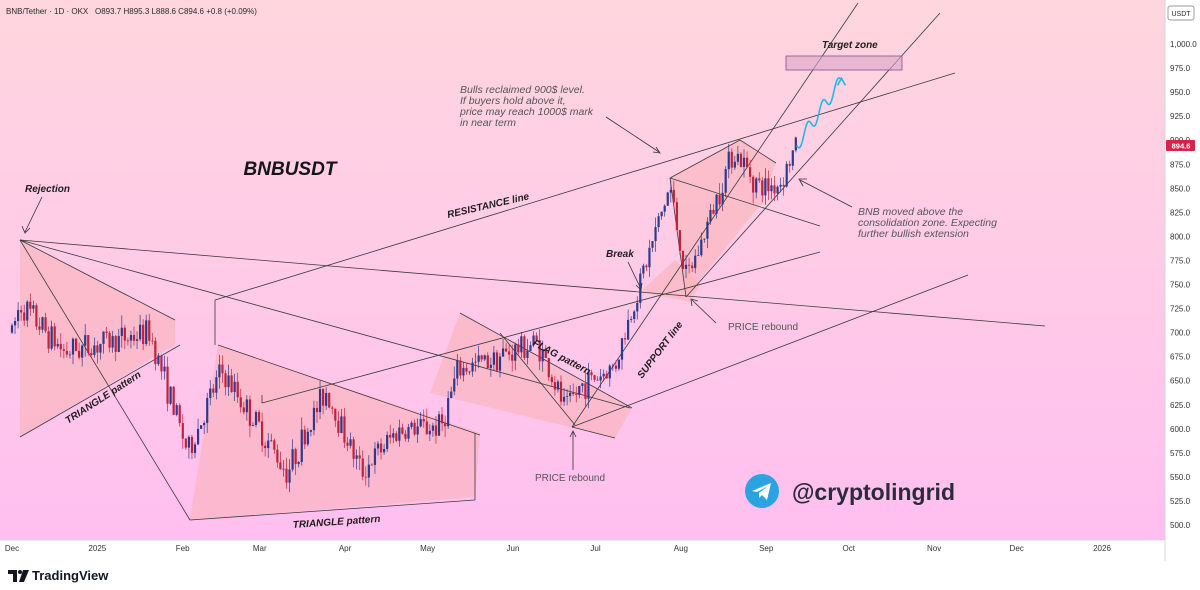  I want to click on break-label: Break, so click(620, 254).